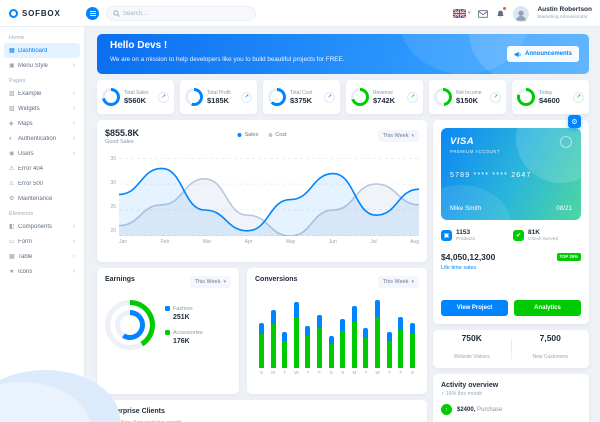 This screenshot has width=600, height=422. I want to click on notification-dot, so click(504, 8).